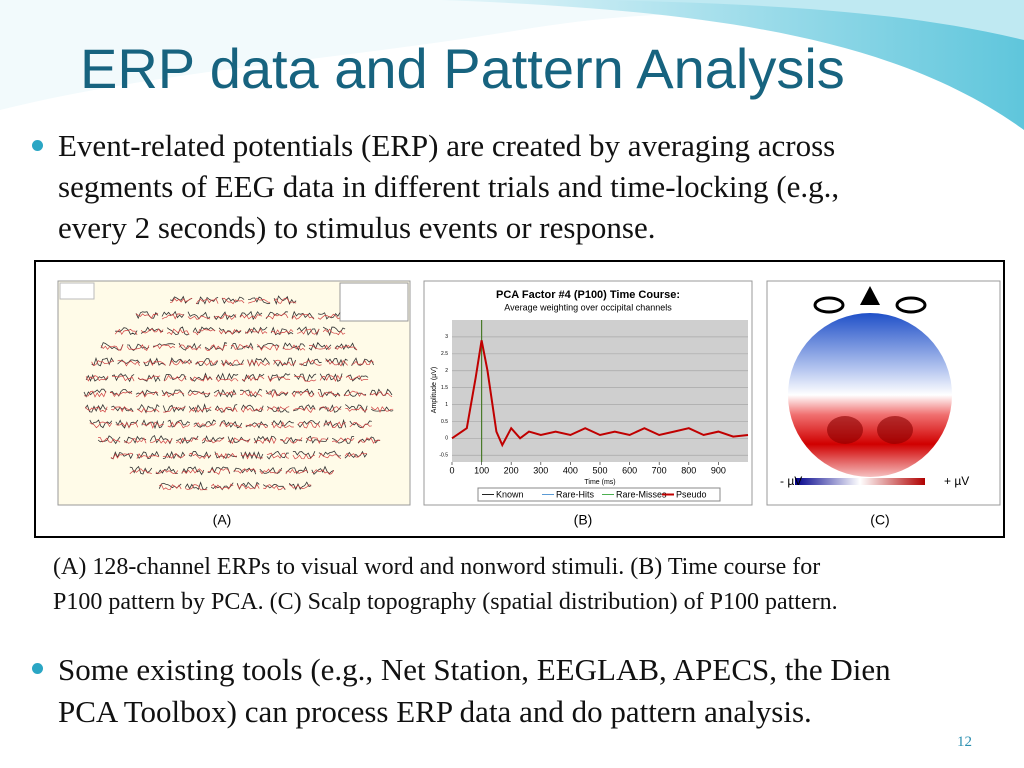 This screenshot has width=1024, height=768. I want to click on x-tick-label: 800, so click(688, 470).